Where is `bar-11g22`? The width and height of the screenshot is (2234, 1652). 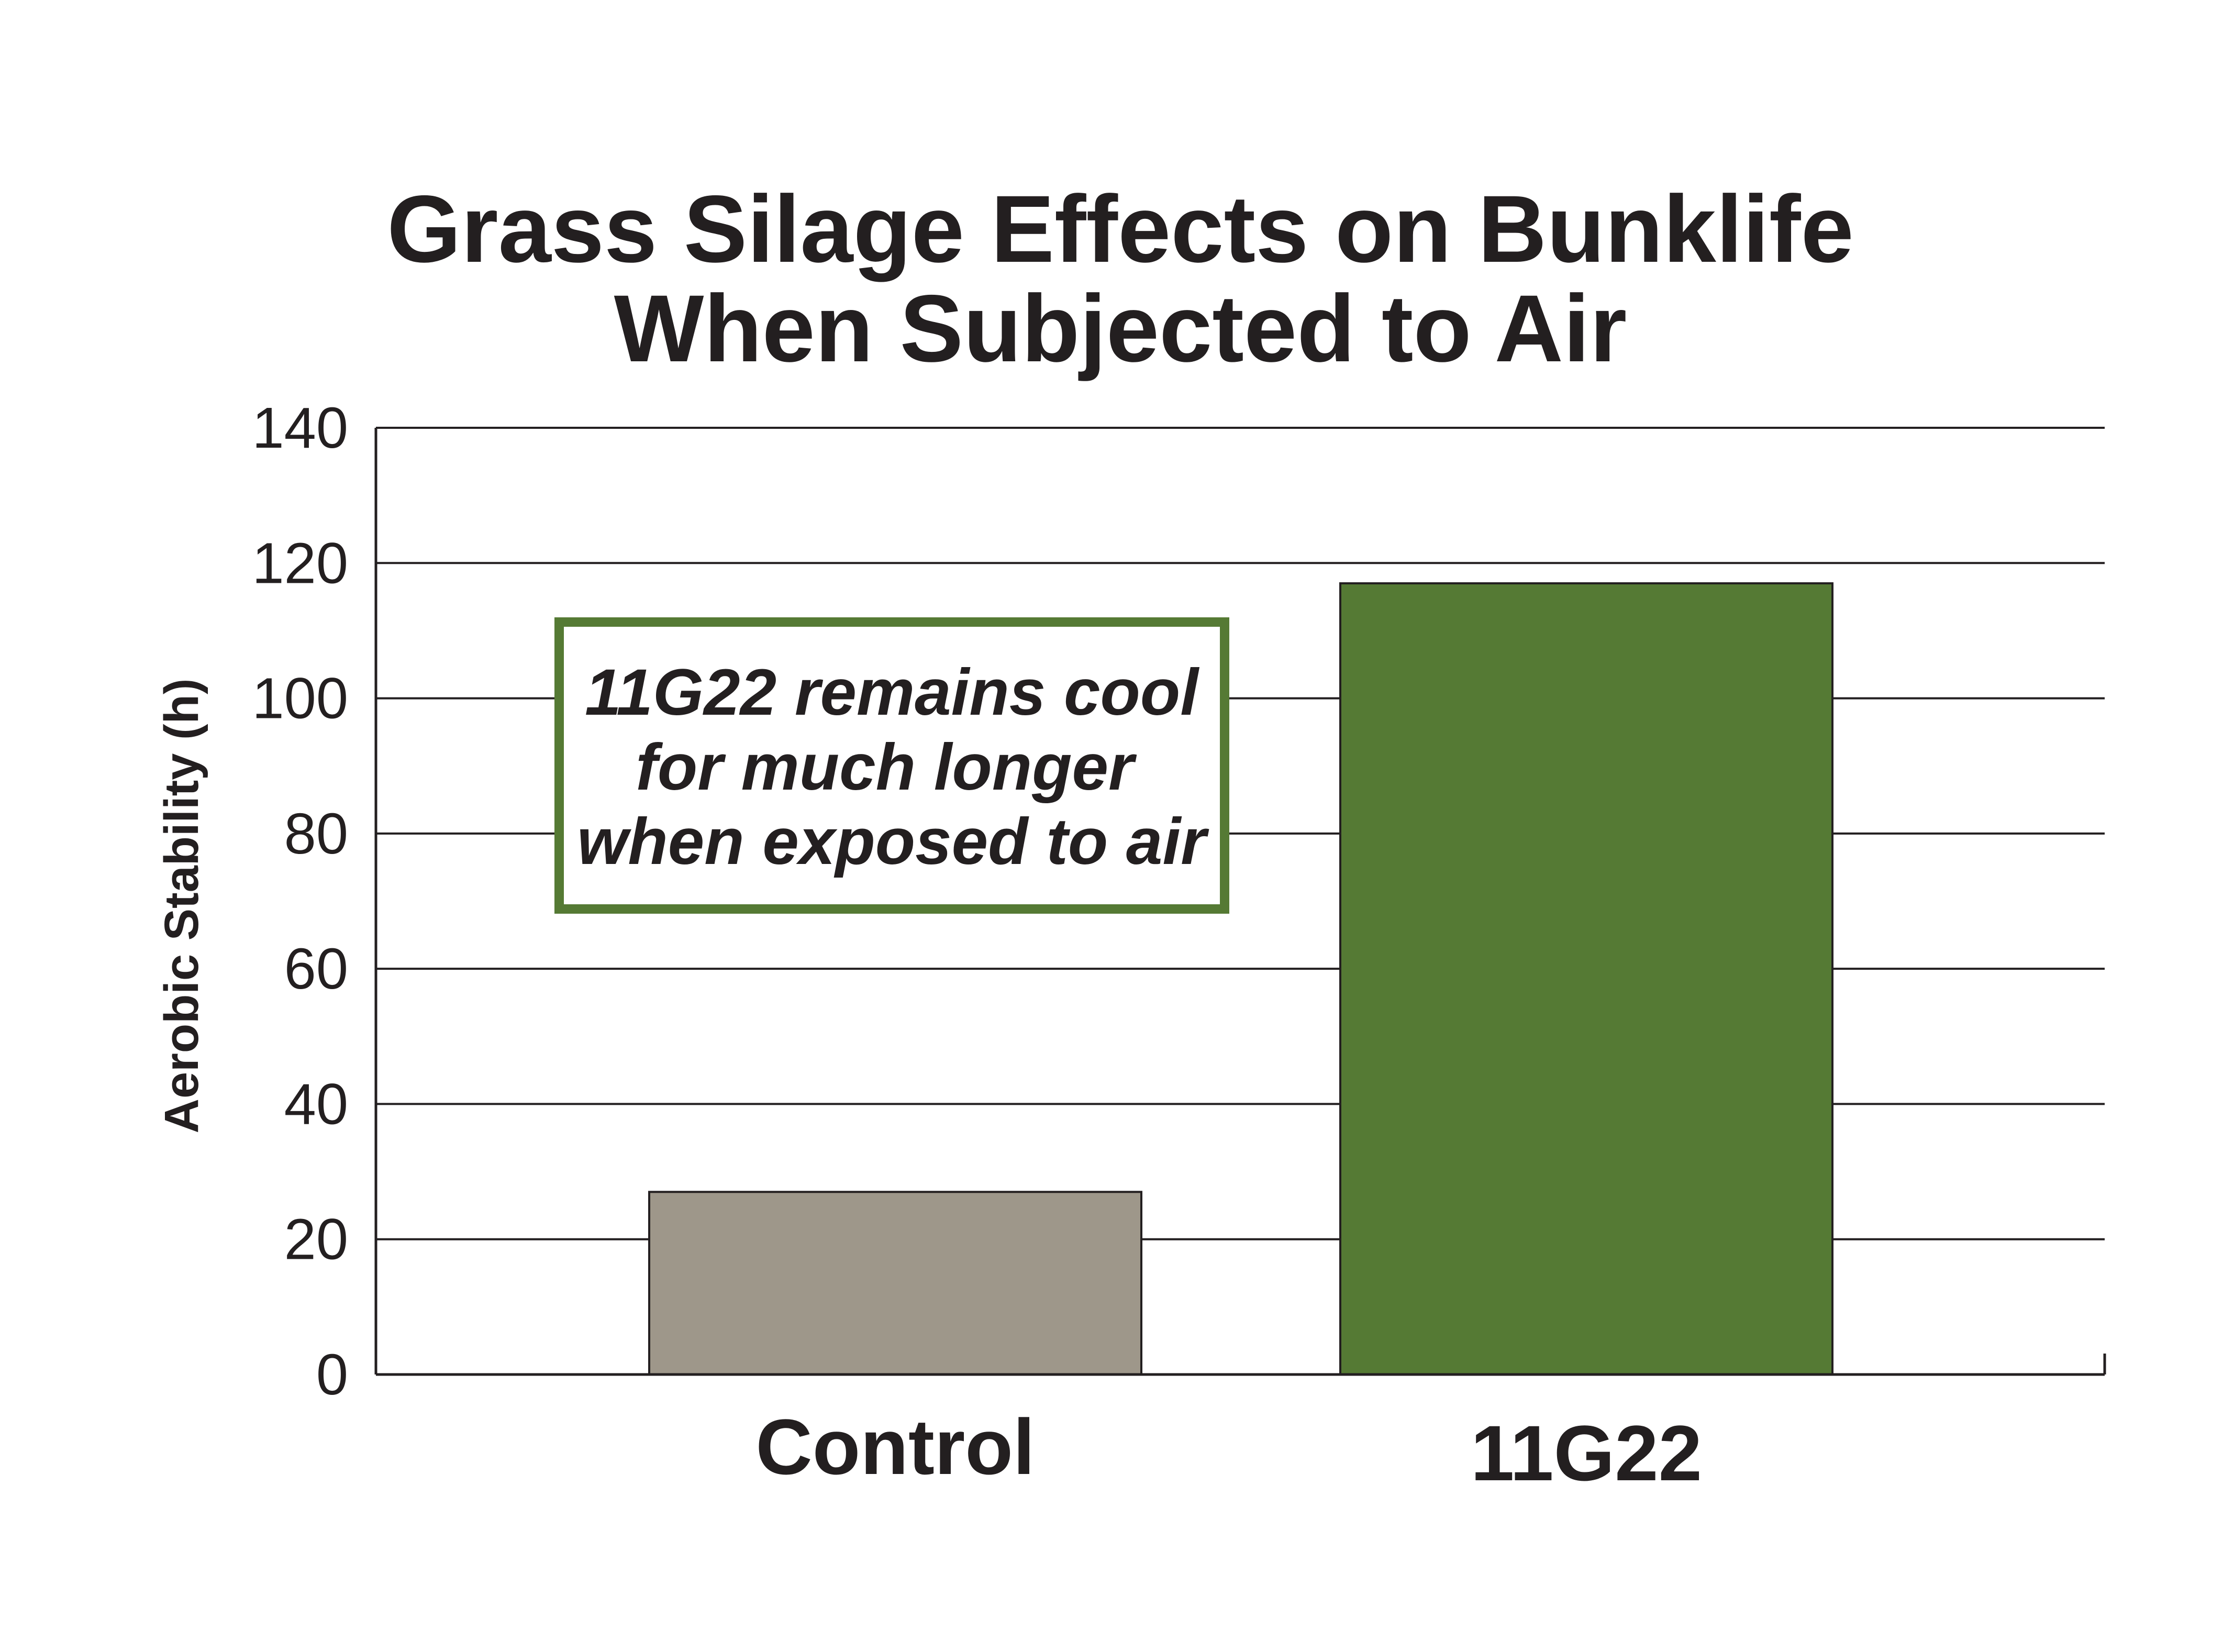
bar-11g22 is located at coordinates (1586, 979).